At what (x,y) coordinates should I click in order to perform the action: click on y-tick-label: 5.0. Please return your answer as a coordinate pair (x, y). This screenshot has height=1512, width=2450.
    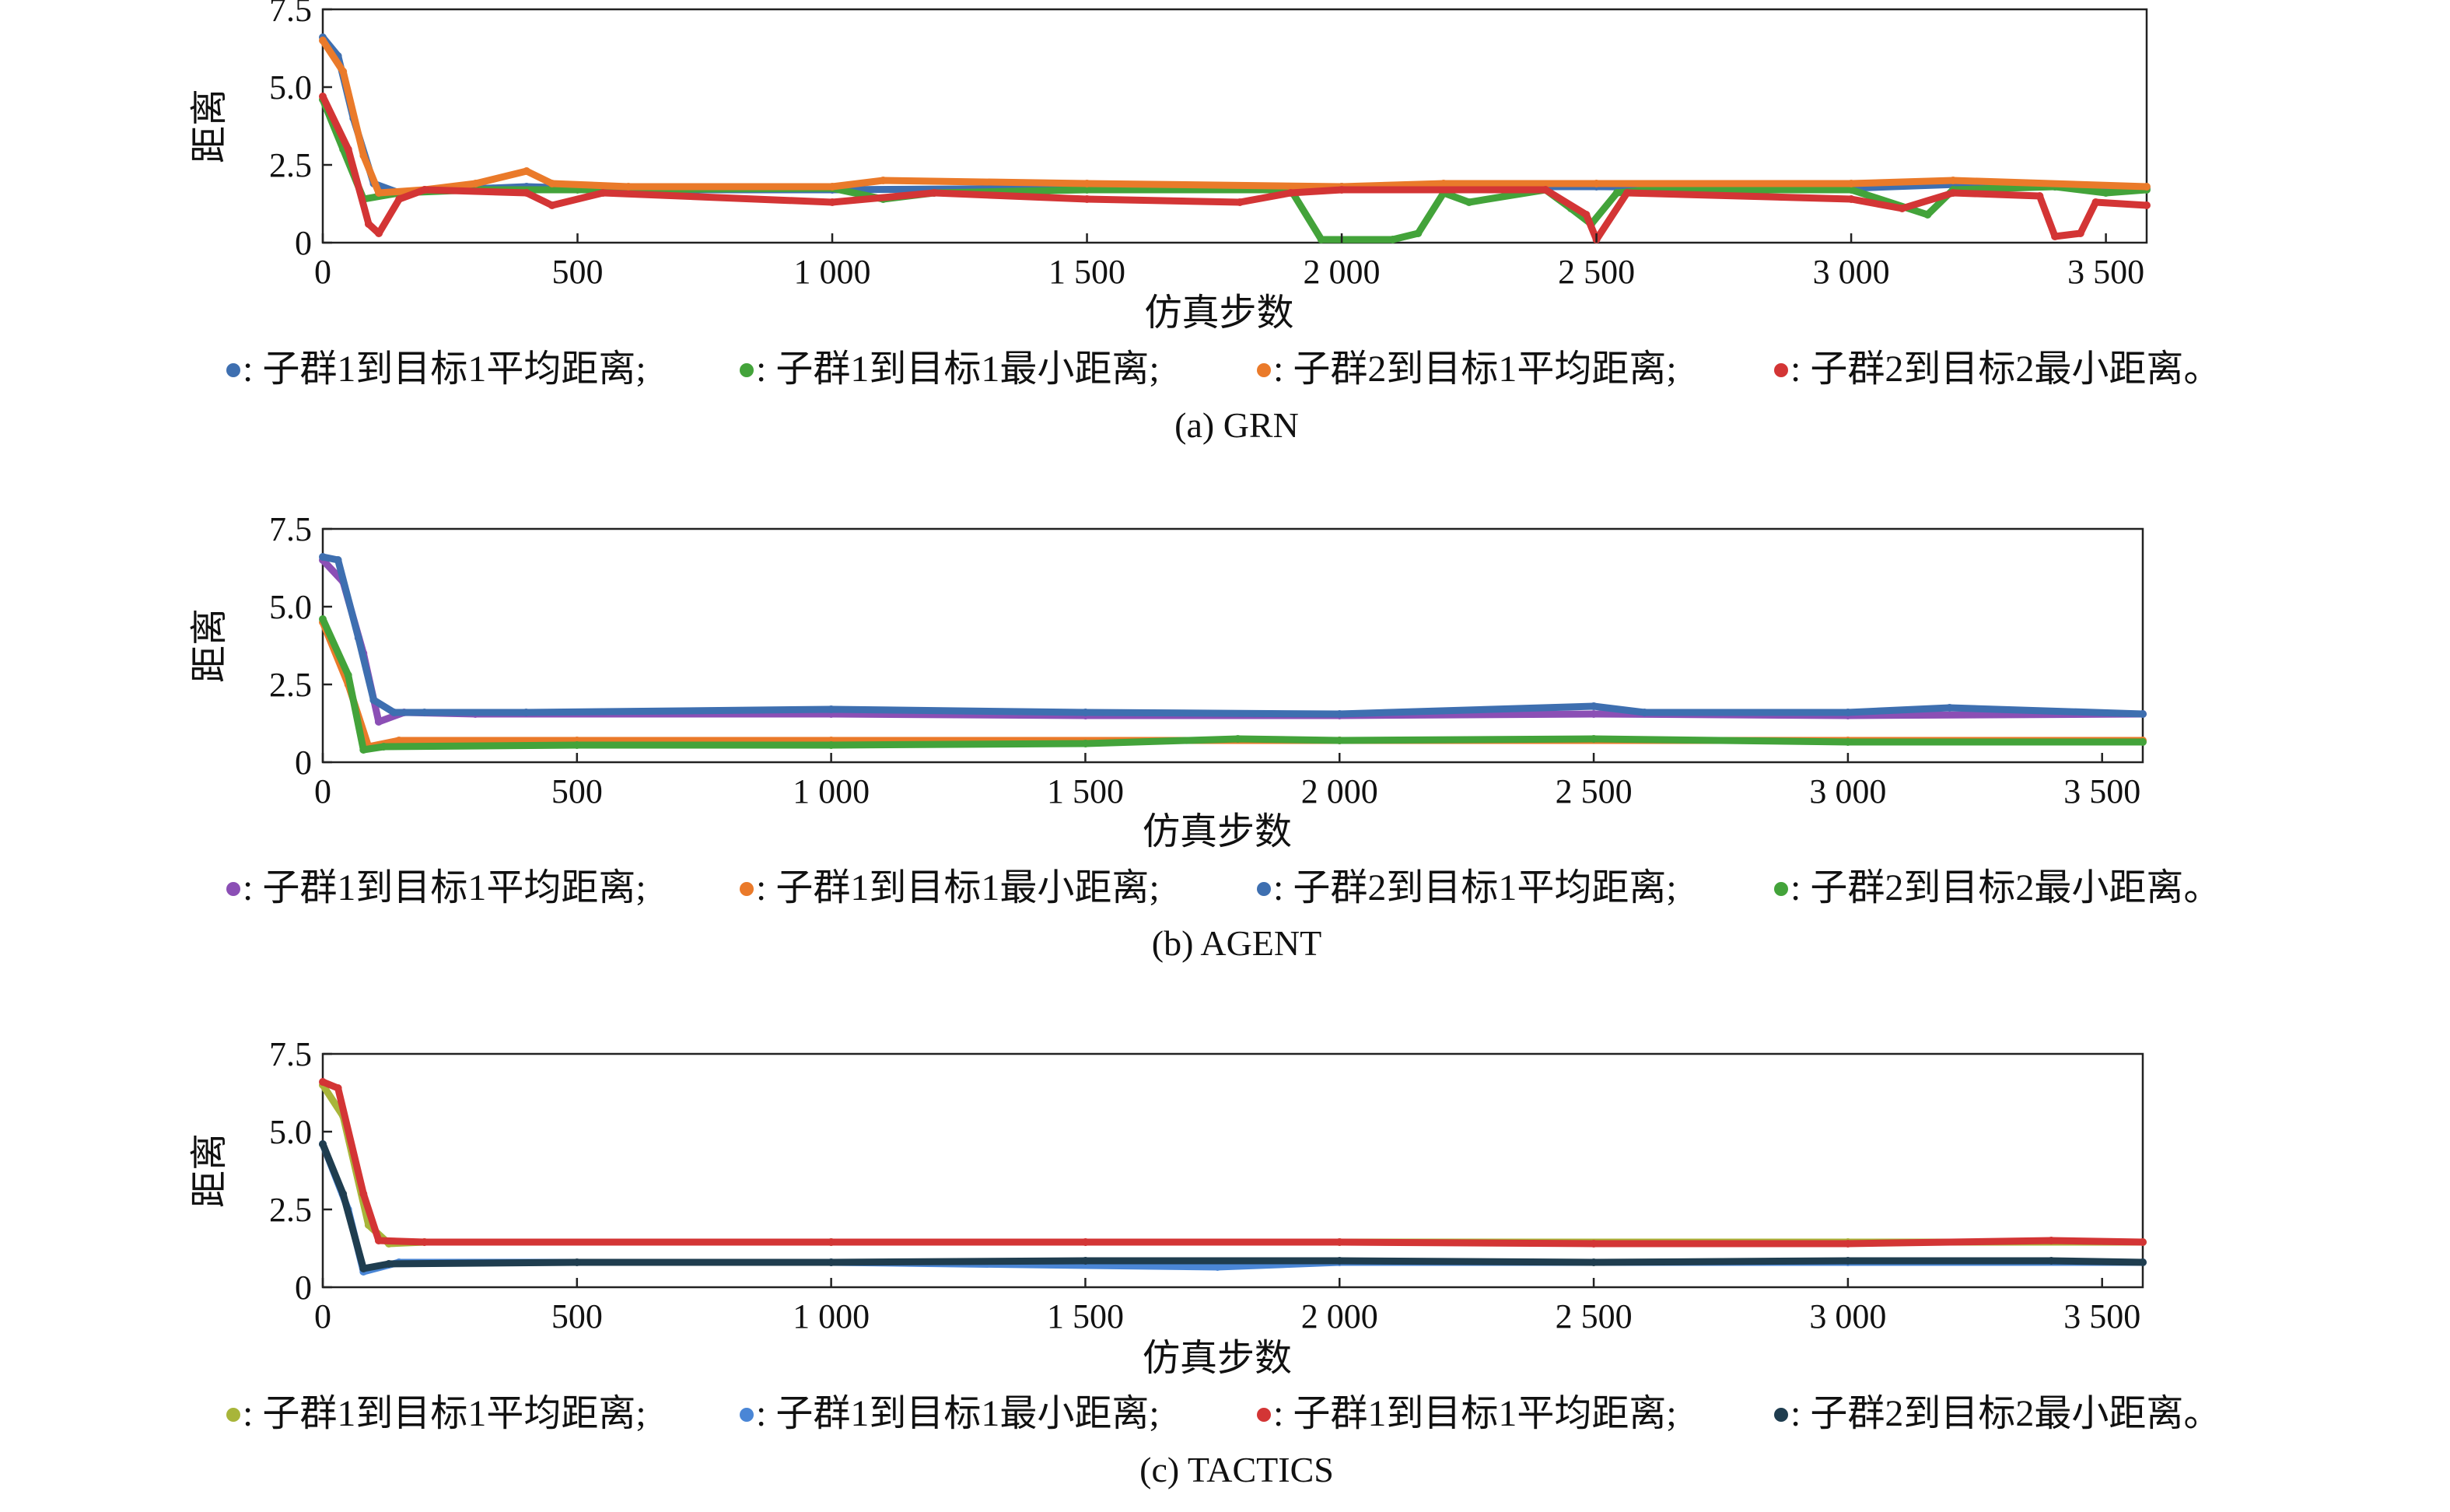
    Looking at the image, I should click on (290, 607).